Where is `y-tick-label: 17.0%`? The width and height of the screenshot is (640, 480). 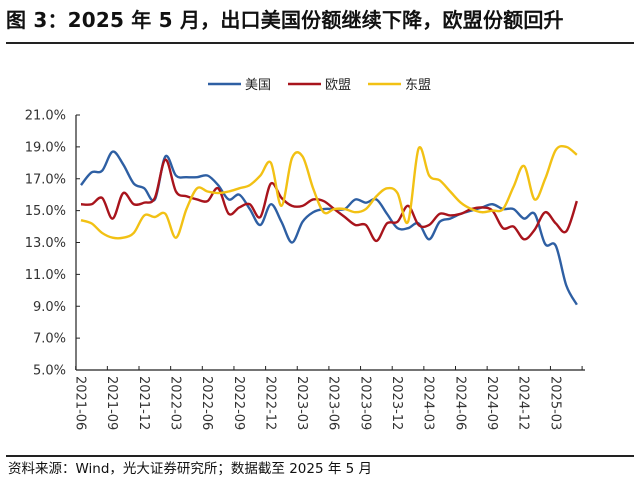
y-tick-label: 17.0% is located at coordinates (45, 179).